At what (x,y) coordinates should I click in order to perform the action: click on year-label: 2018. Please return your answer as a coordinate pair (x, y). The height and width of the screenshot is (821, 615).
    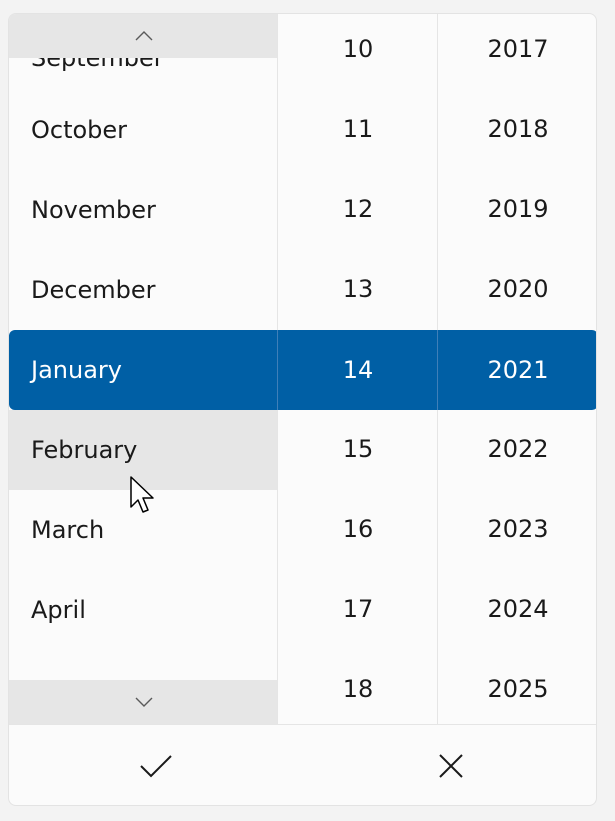
    Looking at the image, I should click on (518, 129).